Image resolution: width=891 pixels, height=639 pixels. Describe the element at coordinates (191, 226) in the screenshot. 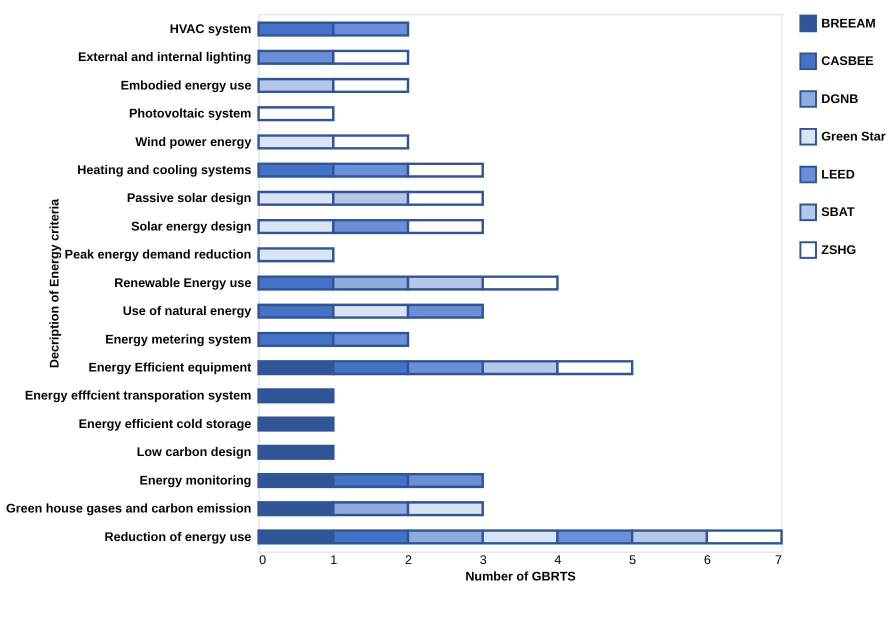

I see `y-tick-label: Solar energy design` at that location.